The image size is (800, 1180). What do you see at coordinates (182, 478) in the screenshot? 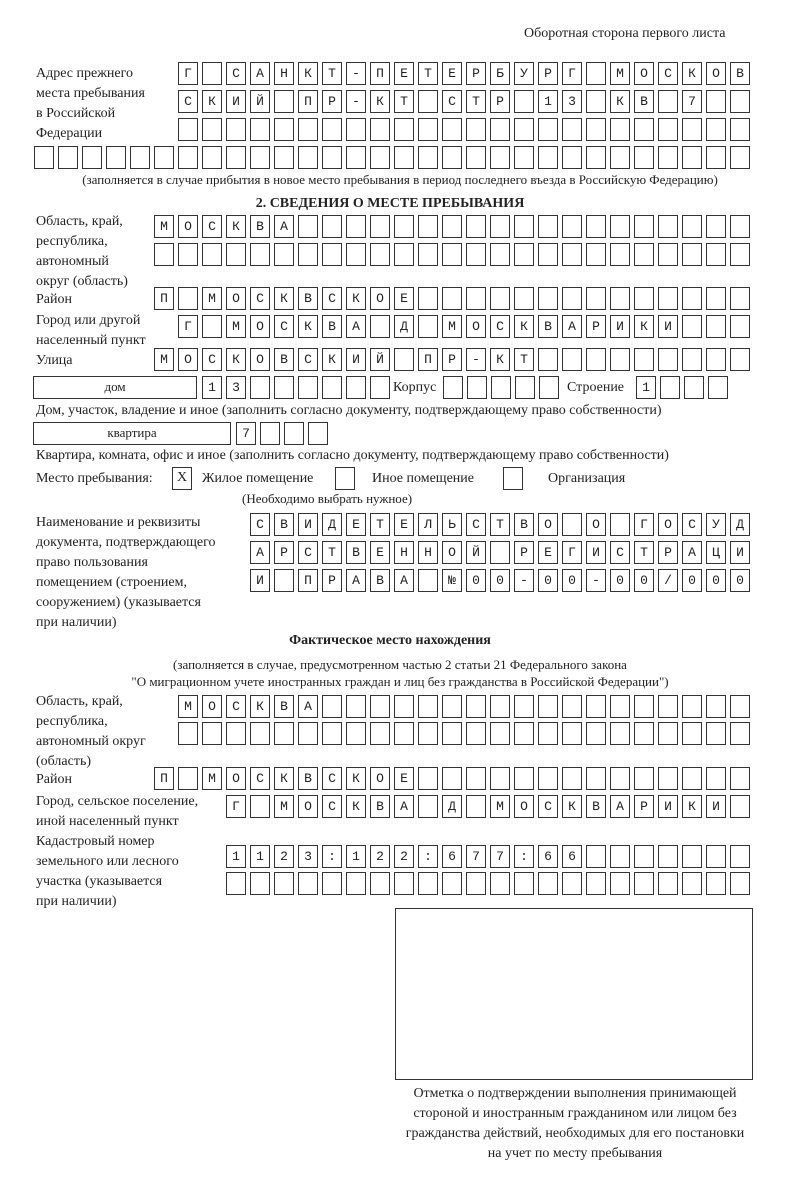
I see `residential-checkbox: X` at bounding box center [182, 478].